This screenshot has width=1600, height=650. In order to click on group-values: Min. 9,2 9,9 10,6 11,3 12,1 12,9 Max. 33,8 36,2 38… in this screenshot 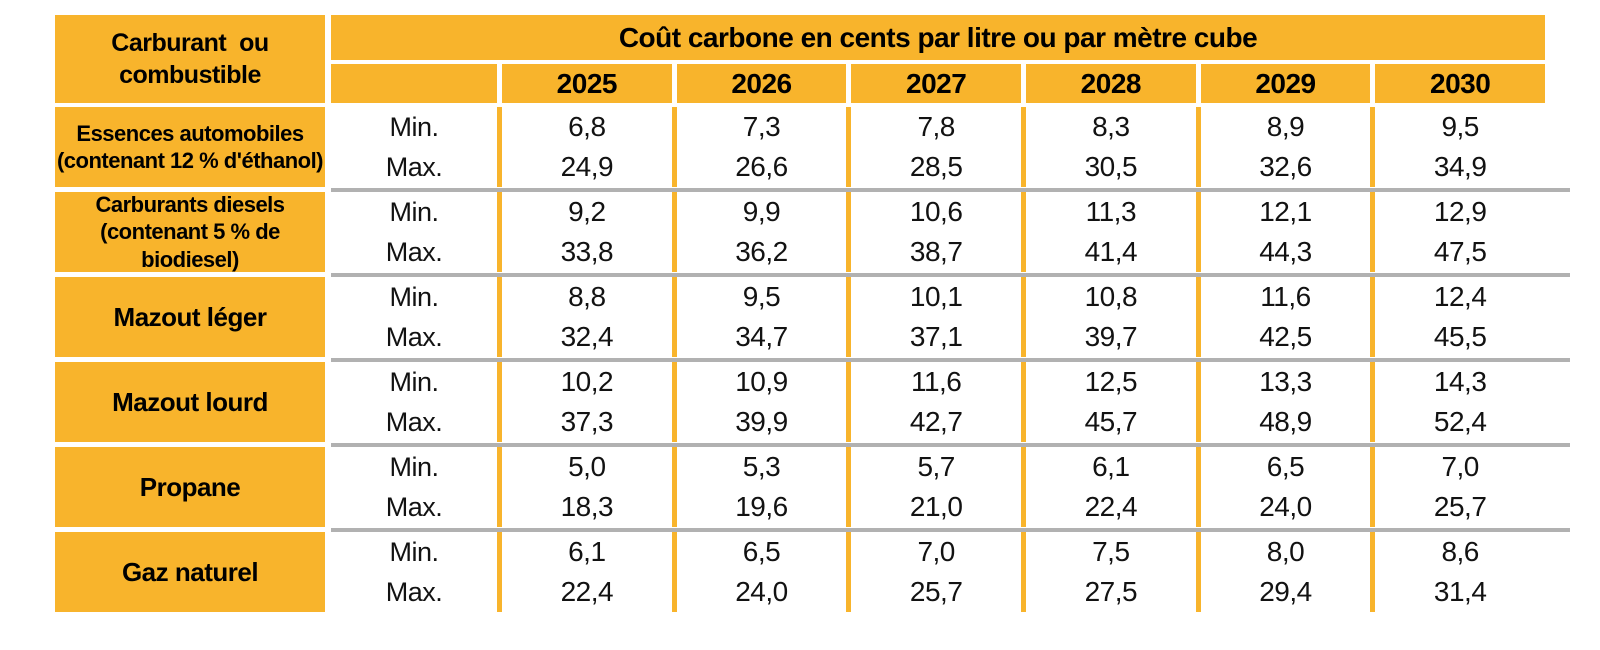, I will do `click(938, 232)`.